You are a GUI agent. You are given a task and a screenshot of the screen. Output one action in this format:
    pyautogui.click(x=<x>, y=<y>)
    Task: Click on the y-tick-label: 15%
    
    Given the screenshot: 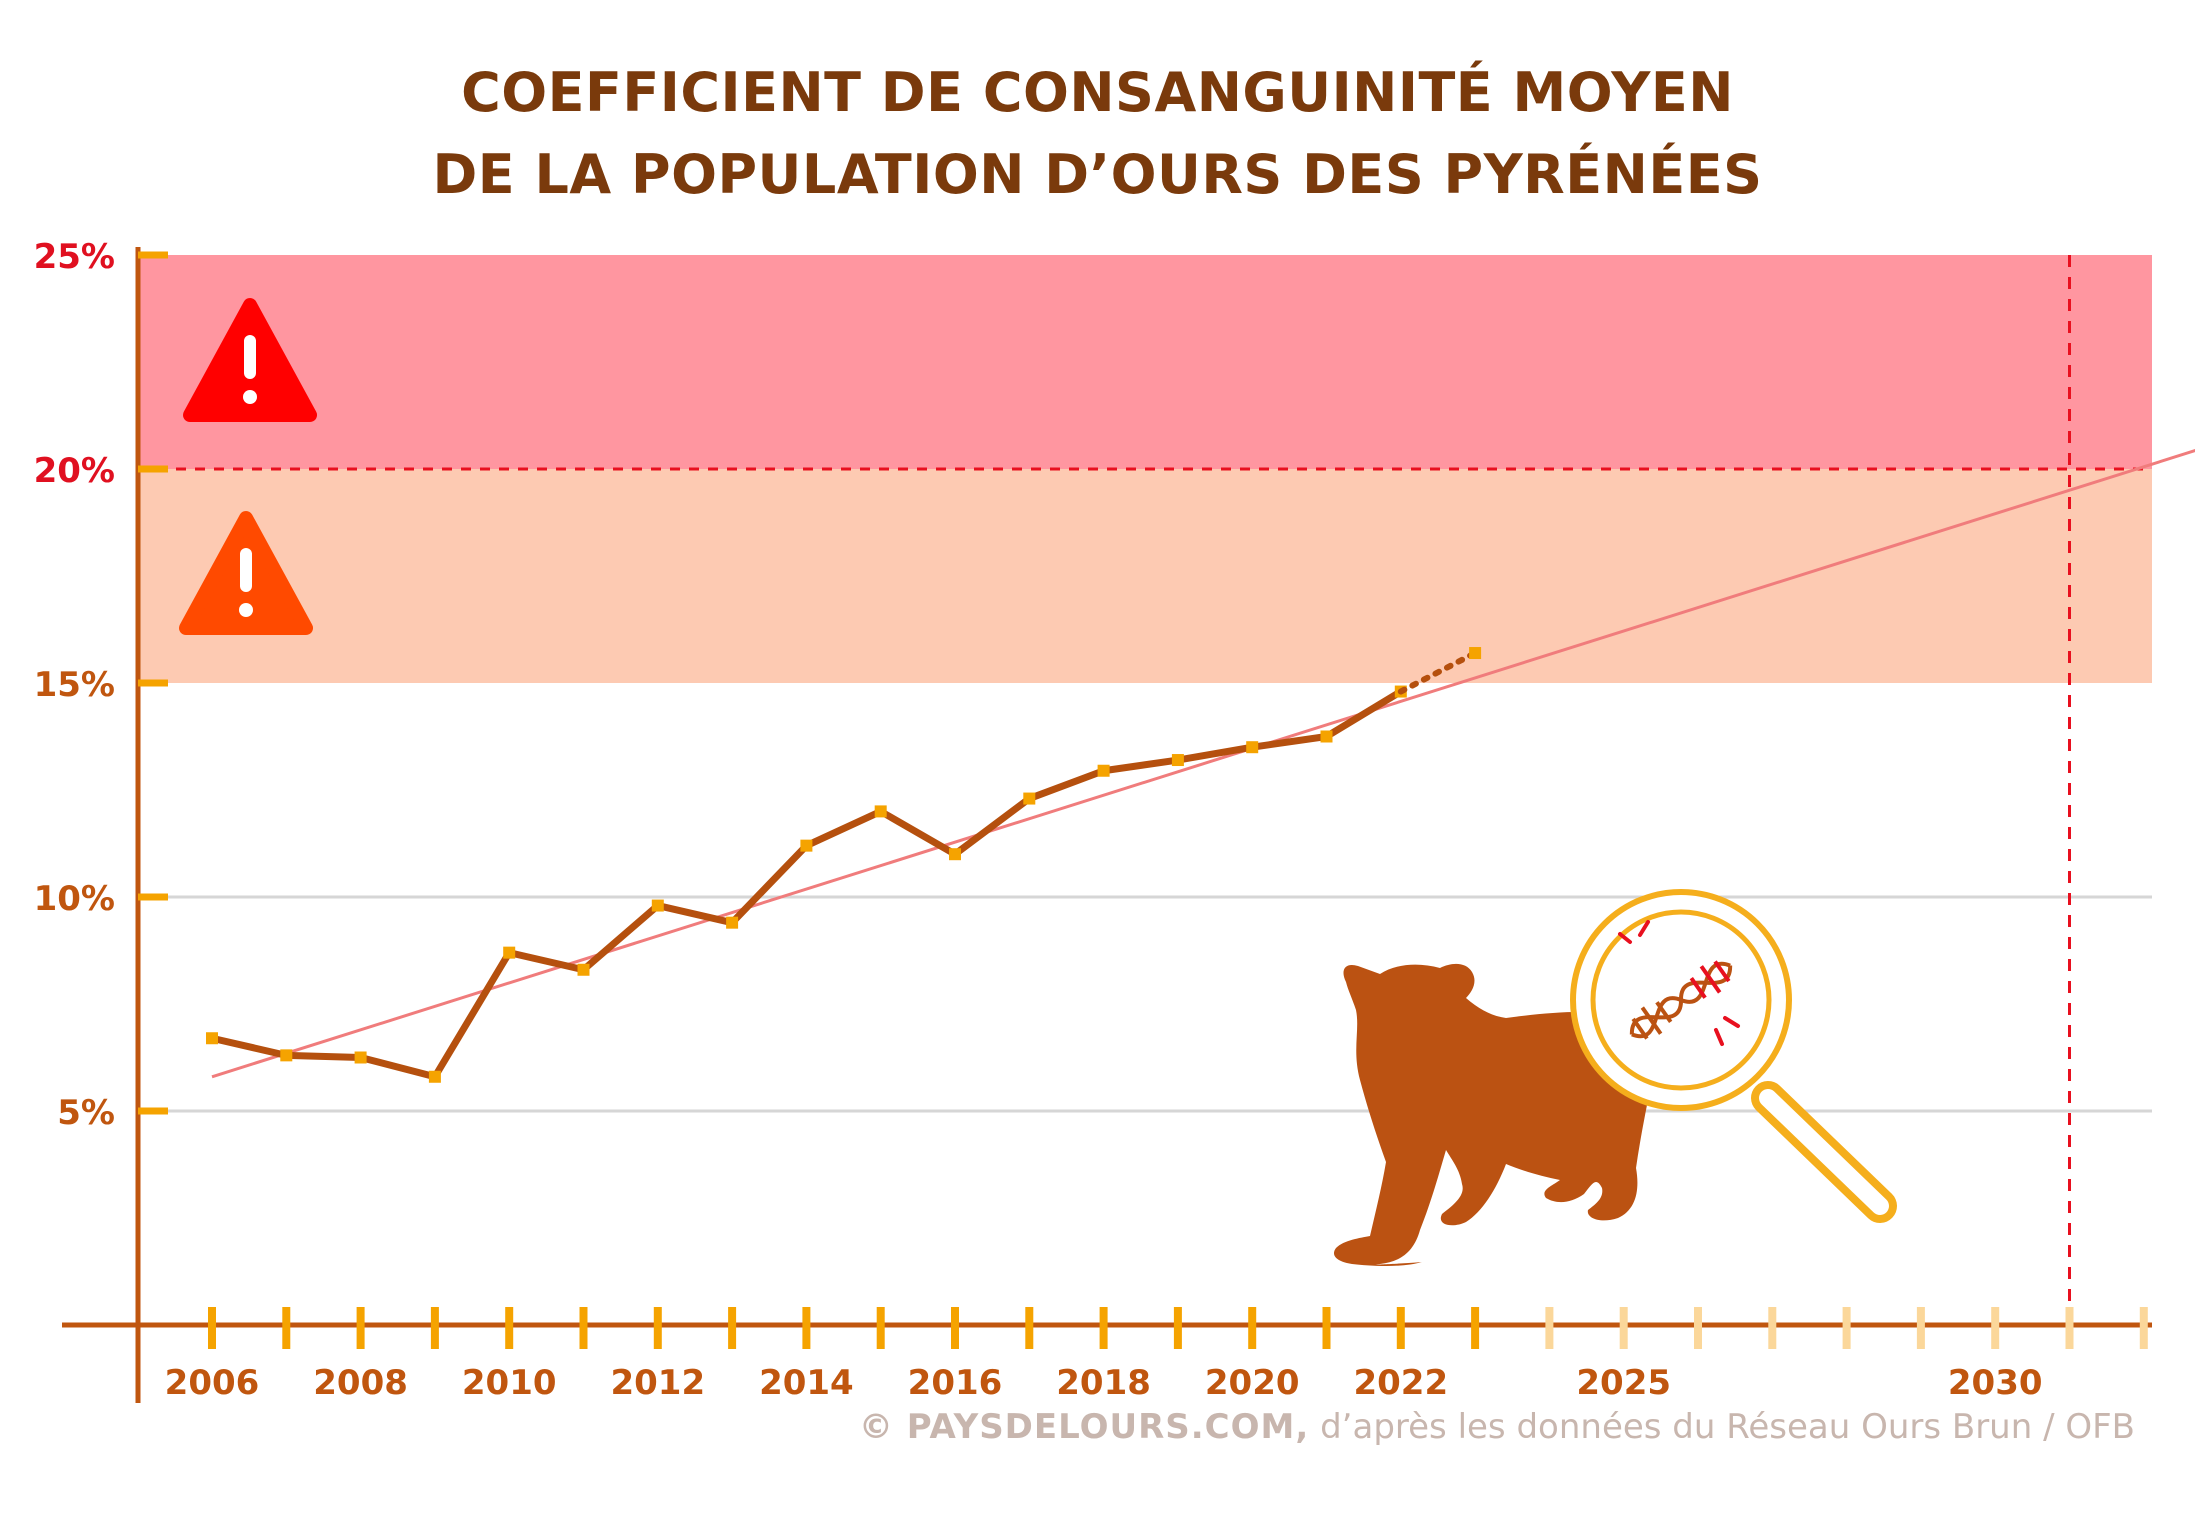 What is the action you would take?
    pyautogui.click(x=74, y=685)
    